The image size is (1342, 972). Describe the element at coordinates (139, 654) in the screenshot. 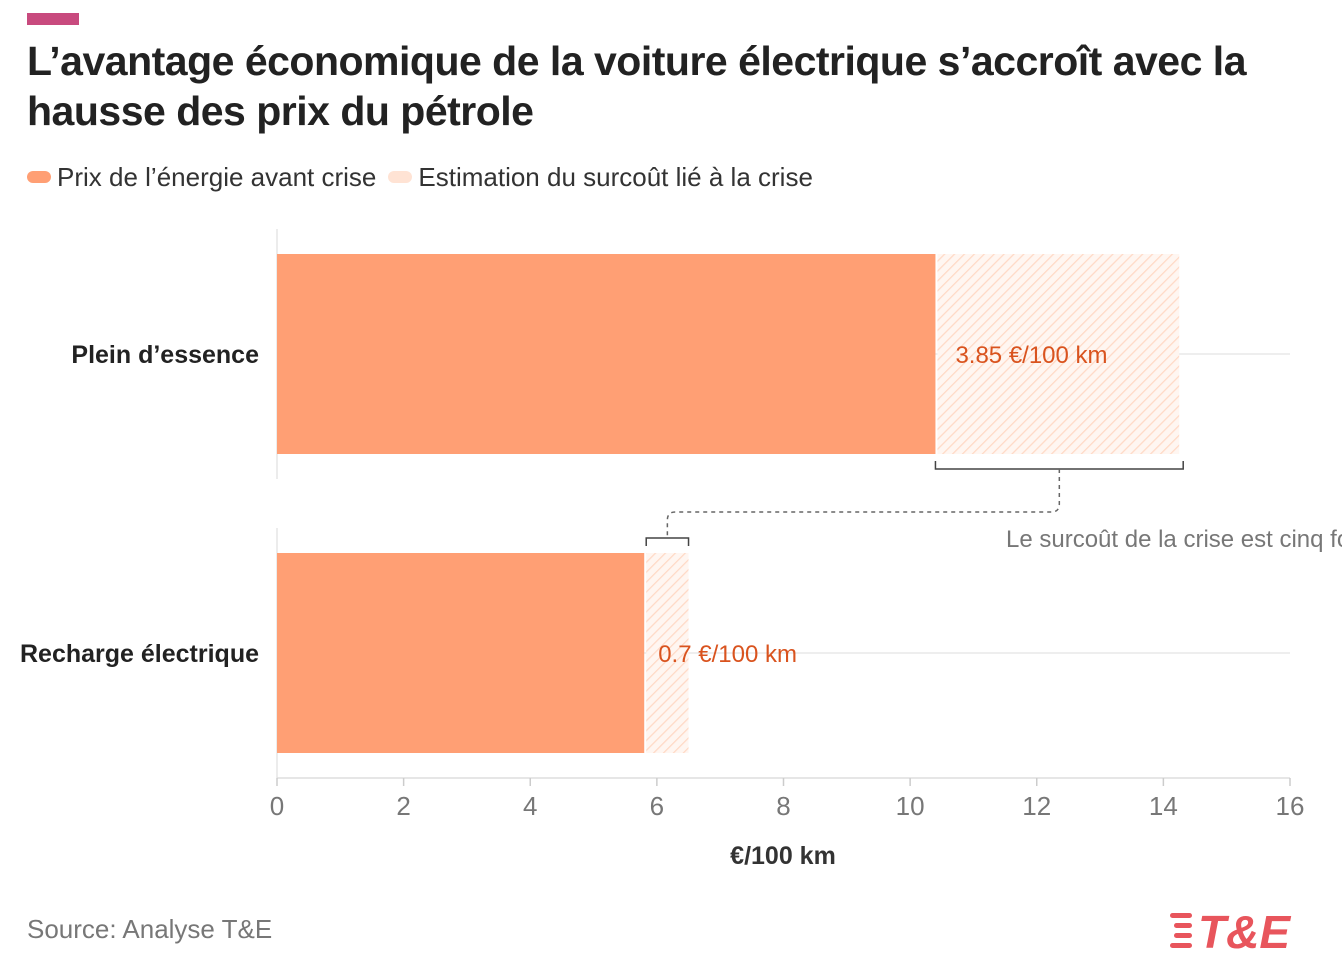

I see `category-label: Recharge électrique` at that location.